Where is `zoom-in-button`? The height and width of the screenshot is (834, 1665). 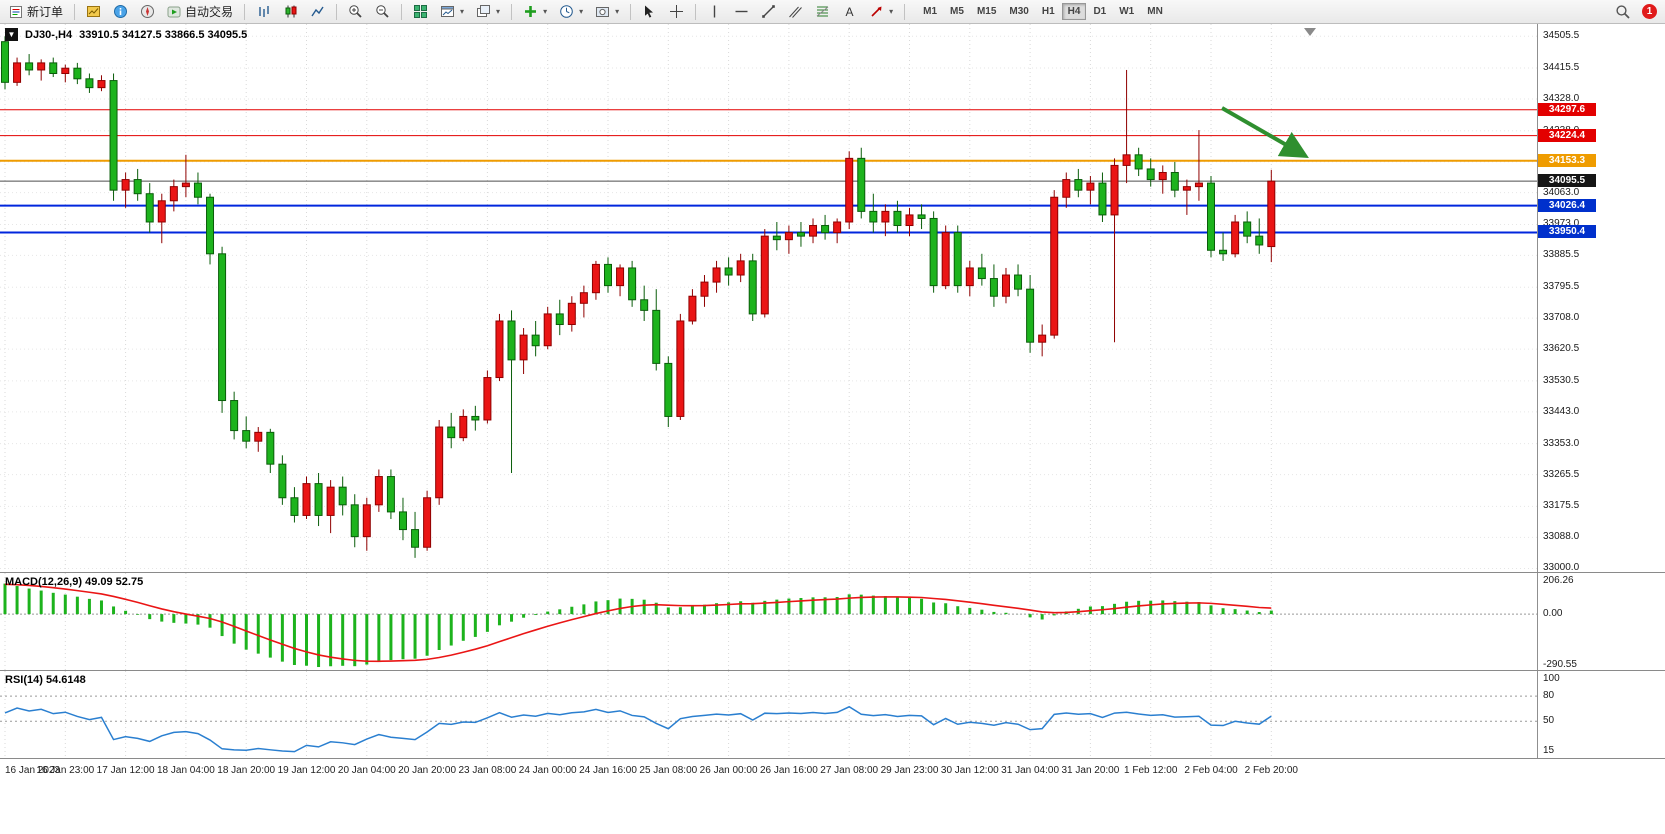 zoom-in-button is located at coordinates (355, 12).